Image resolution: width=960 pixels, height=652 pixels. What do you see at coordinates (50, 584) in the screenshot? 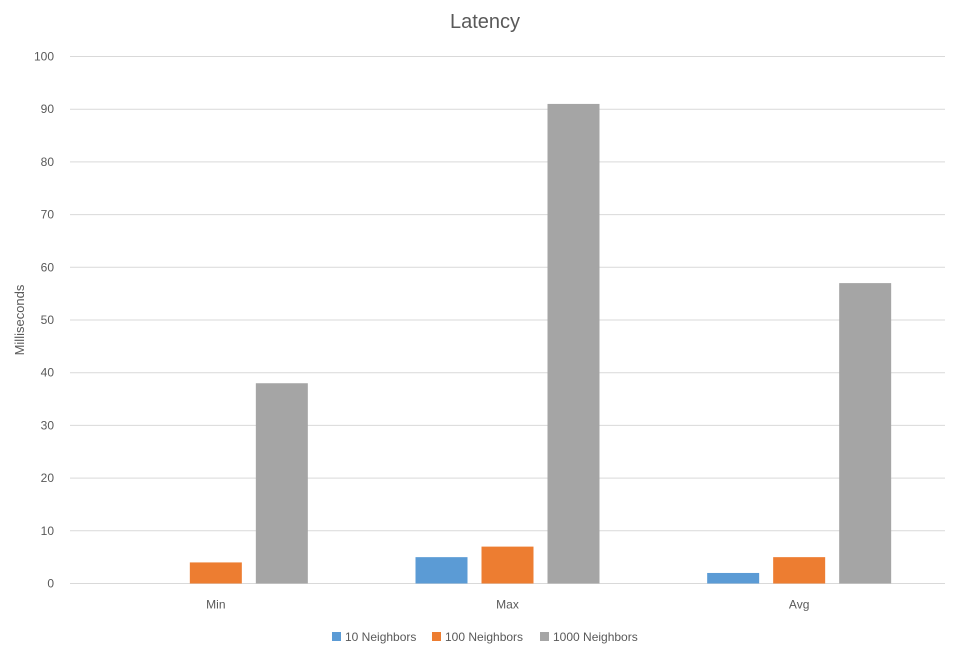
I see `y-tick-label: 0` at bounding box center [50, 584].